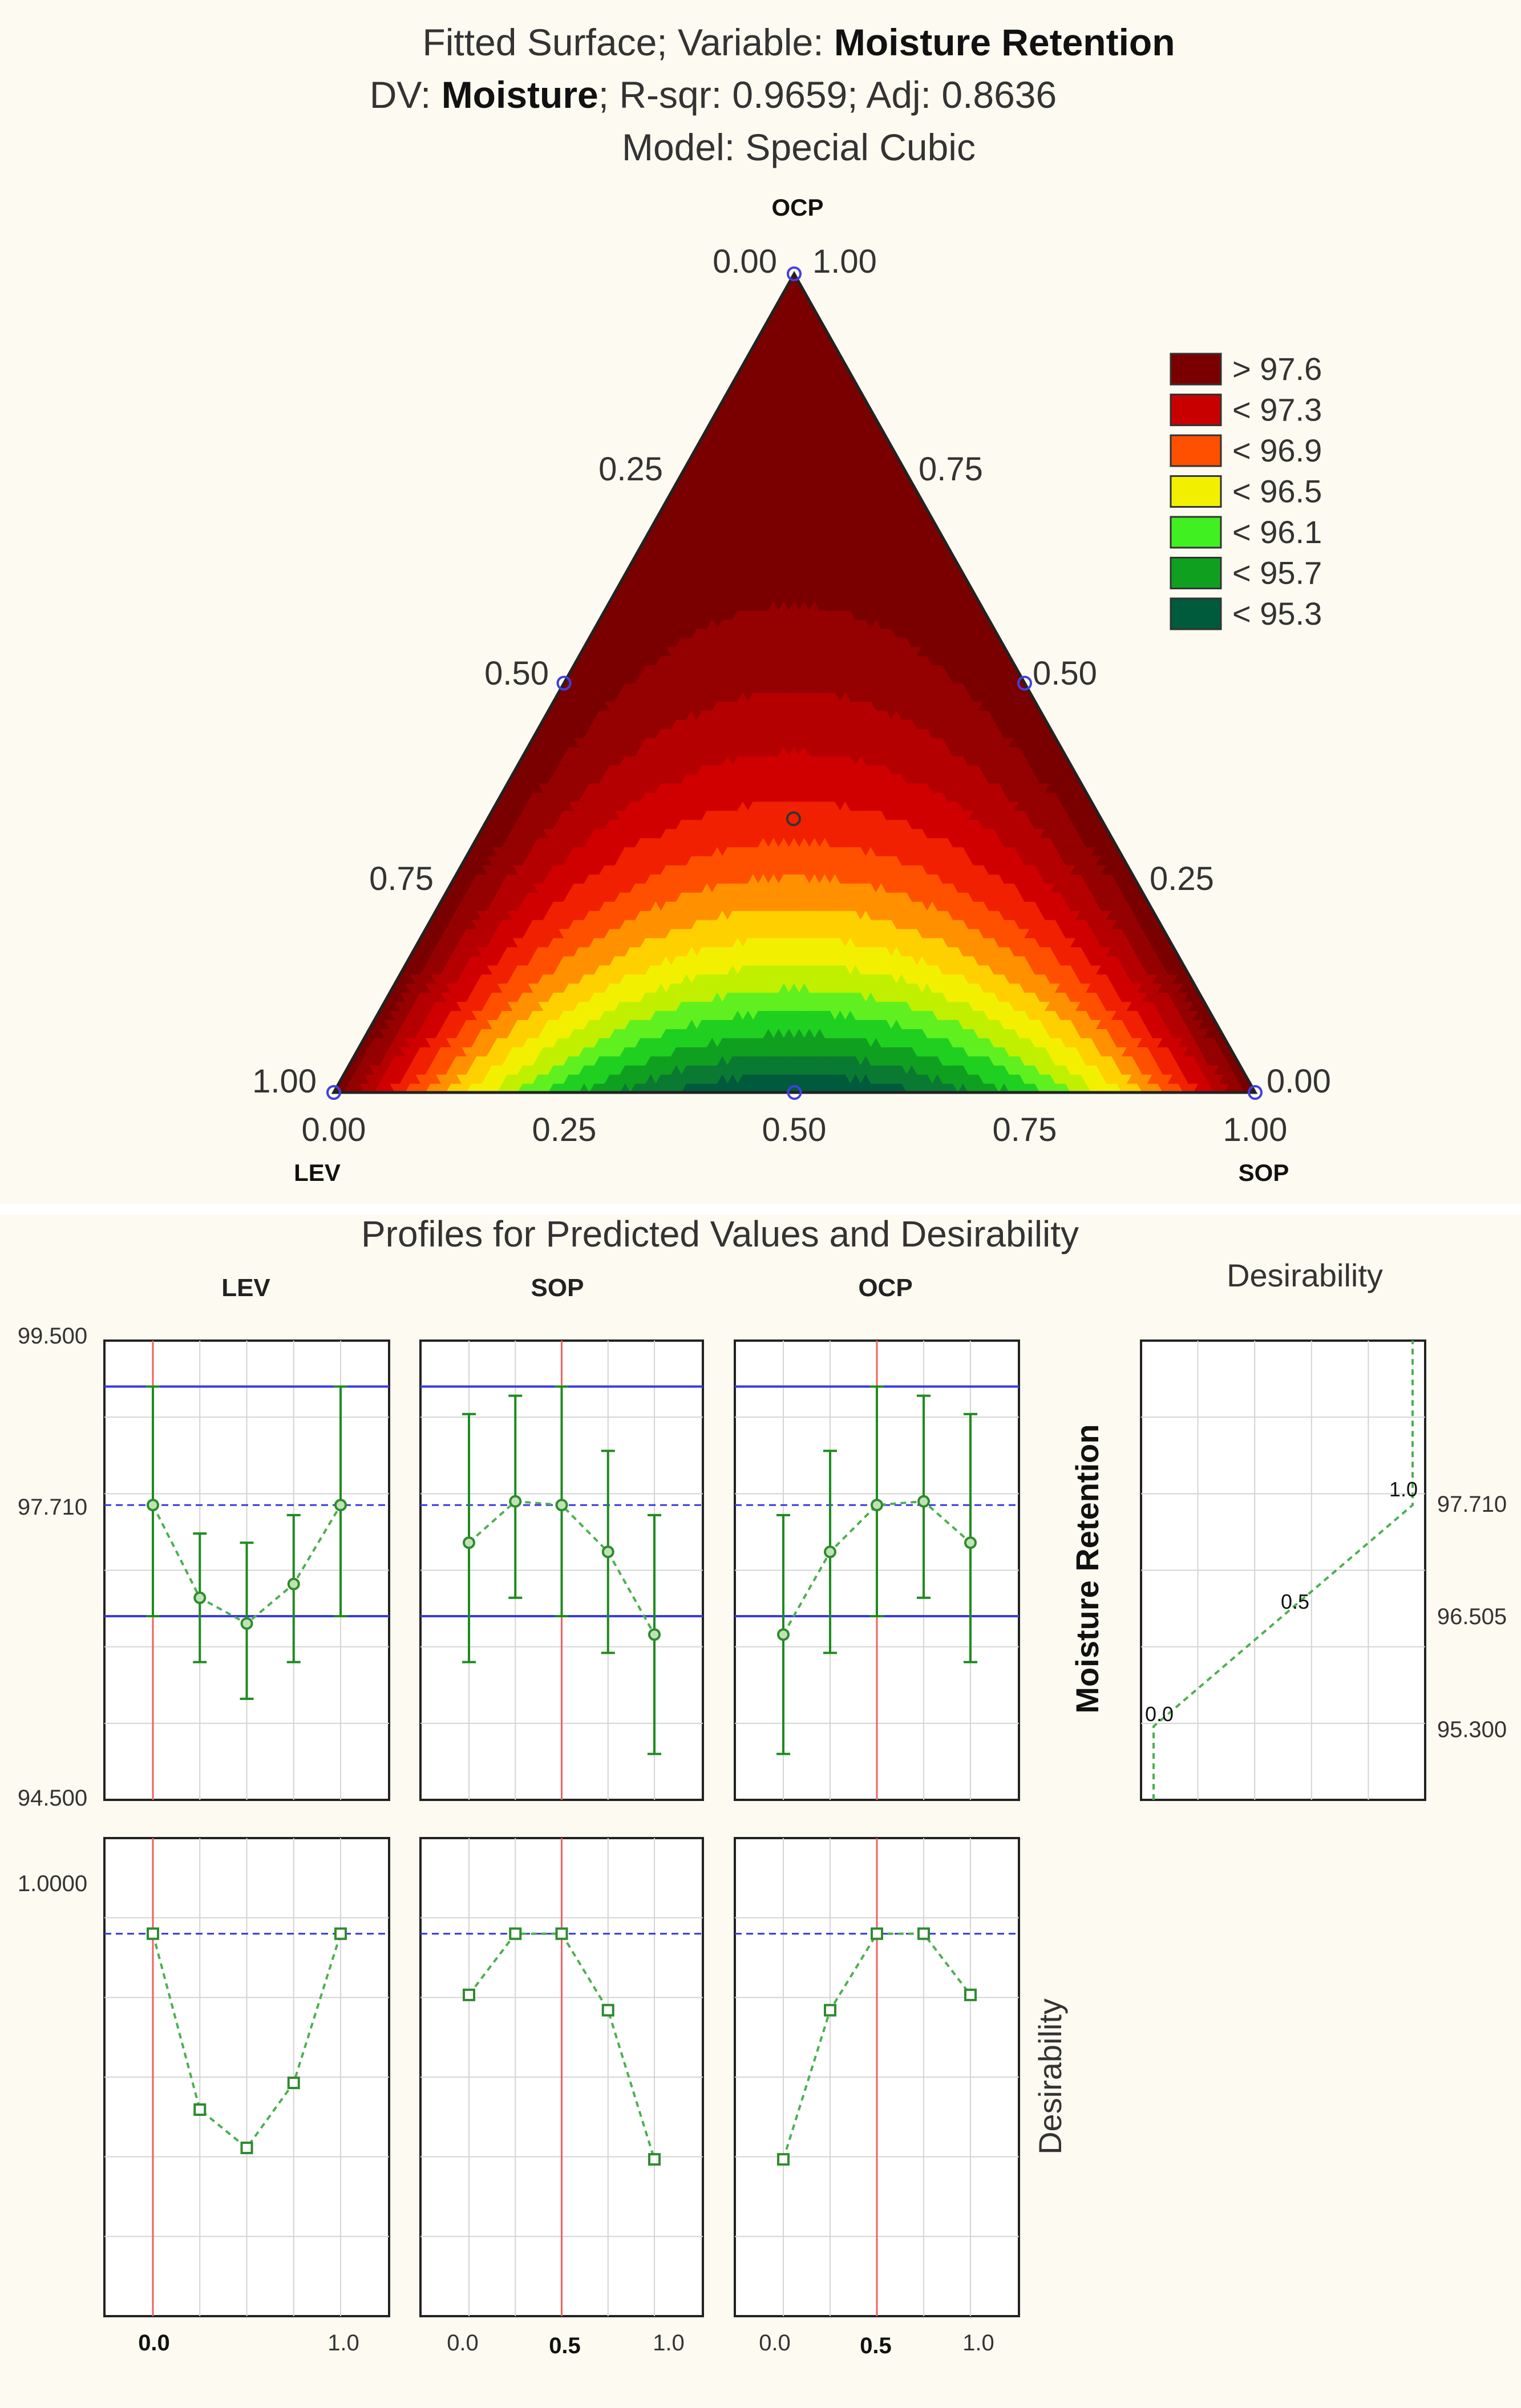  I want to click on ternary-title-line3: Model: Special Cubic, so click(799, 147).